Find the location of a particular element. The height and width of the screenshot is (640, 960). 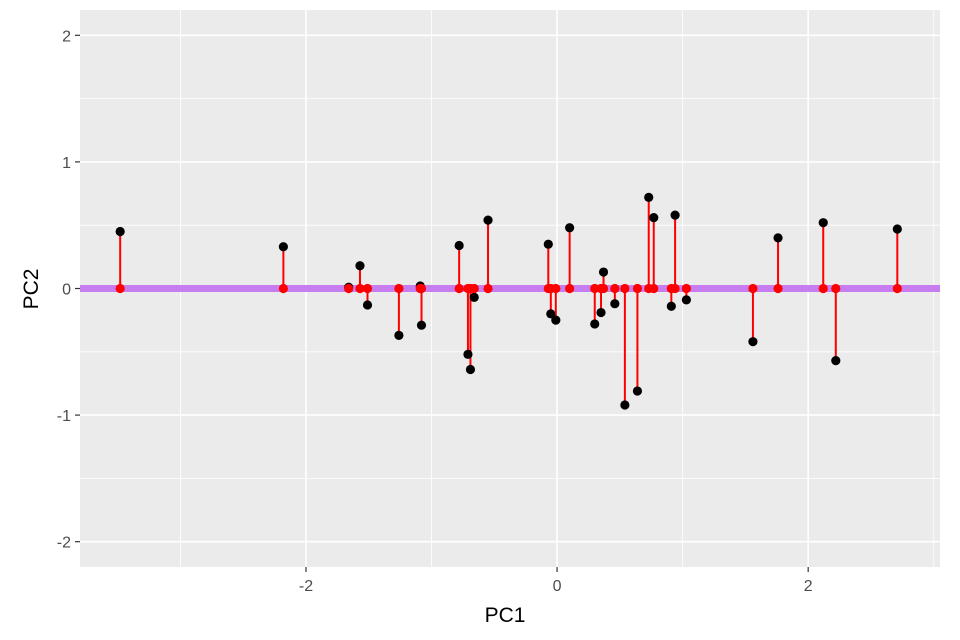

projected-points is located at coordinates (508, 288).